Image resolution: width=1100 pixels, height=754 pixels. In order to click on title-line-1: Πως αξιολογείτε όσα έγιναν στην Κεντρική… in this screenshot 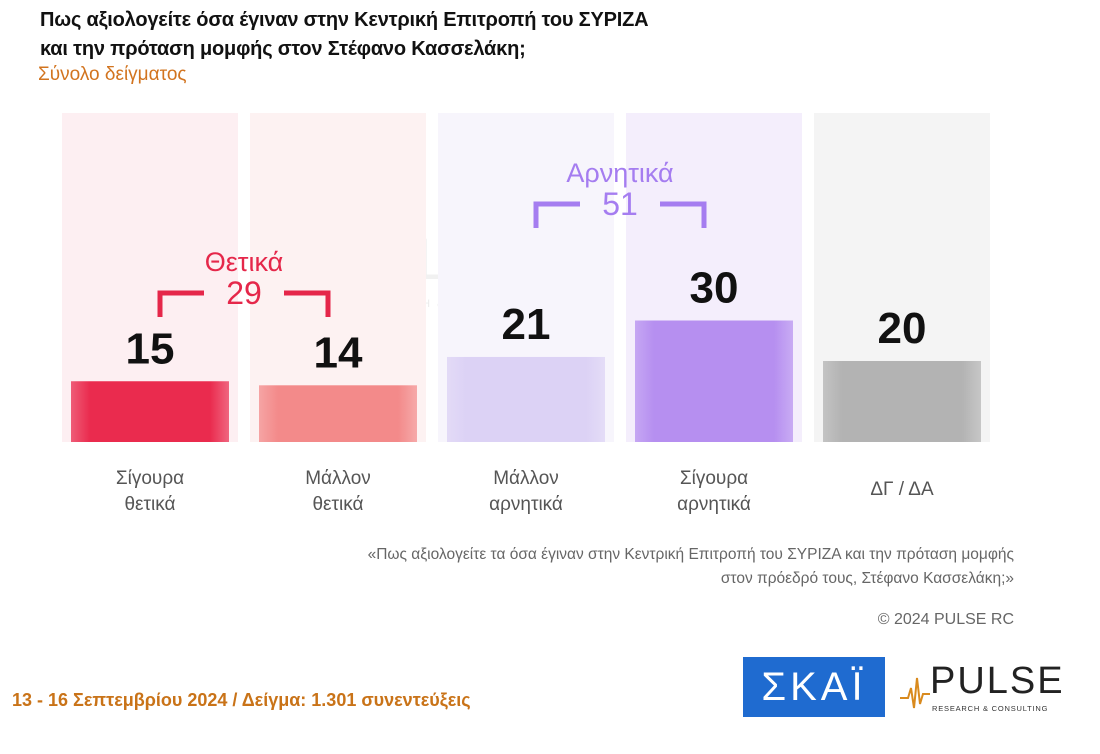, I will do `click(344, 20)`.